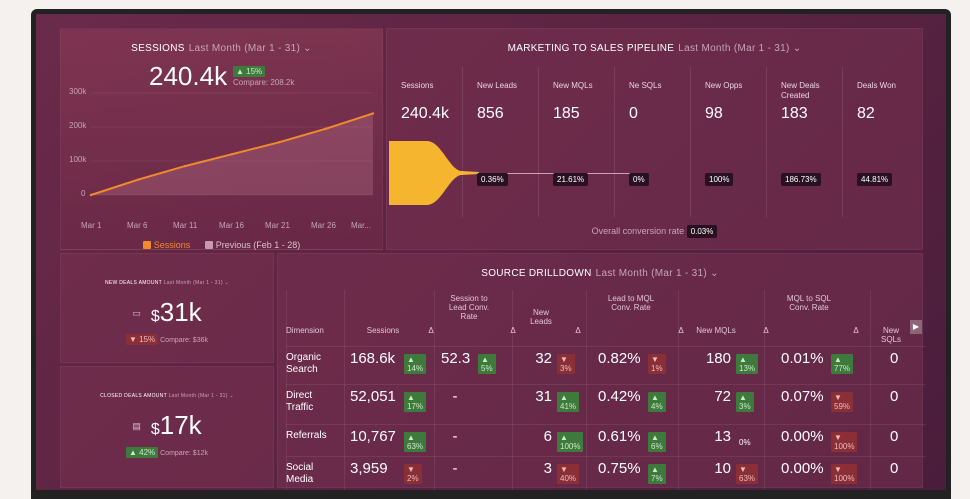  Describe the element at coordinates (232, 144) in the screenshot. I see `sessions-line-chart` at that location.